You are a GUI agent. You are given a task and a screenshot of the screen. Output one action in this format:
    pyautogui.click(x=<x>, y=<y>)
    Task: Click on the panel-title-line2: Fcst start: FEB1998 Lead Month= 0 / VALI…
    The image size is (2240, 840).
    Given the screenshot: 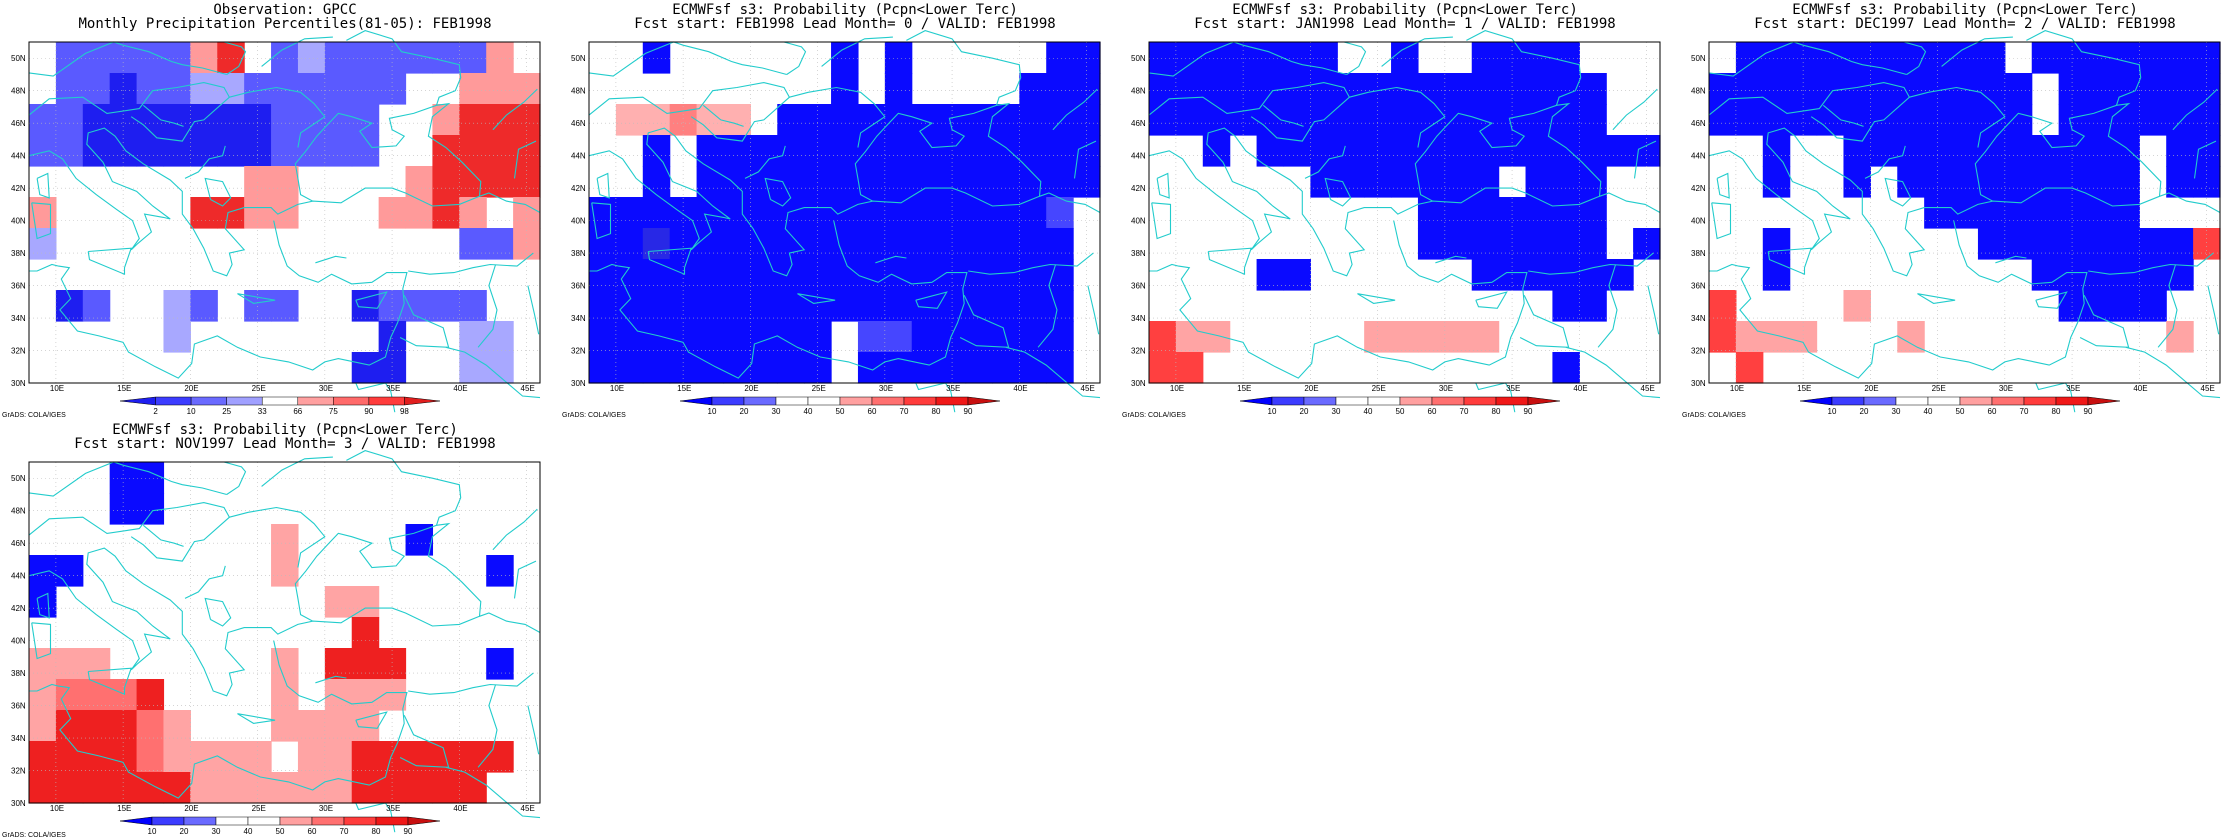 What is the action you would take?
    pyautogui.click(x=844, y=24)
    